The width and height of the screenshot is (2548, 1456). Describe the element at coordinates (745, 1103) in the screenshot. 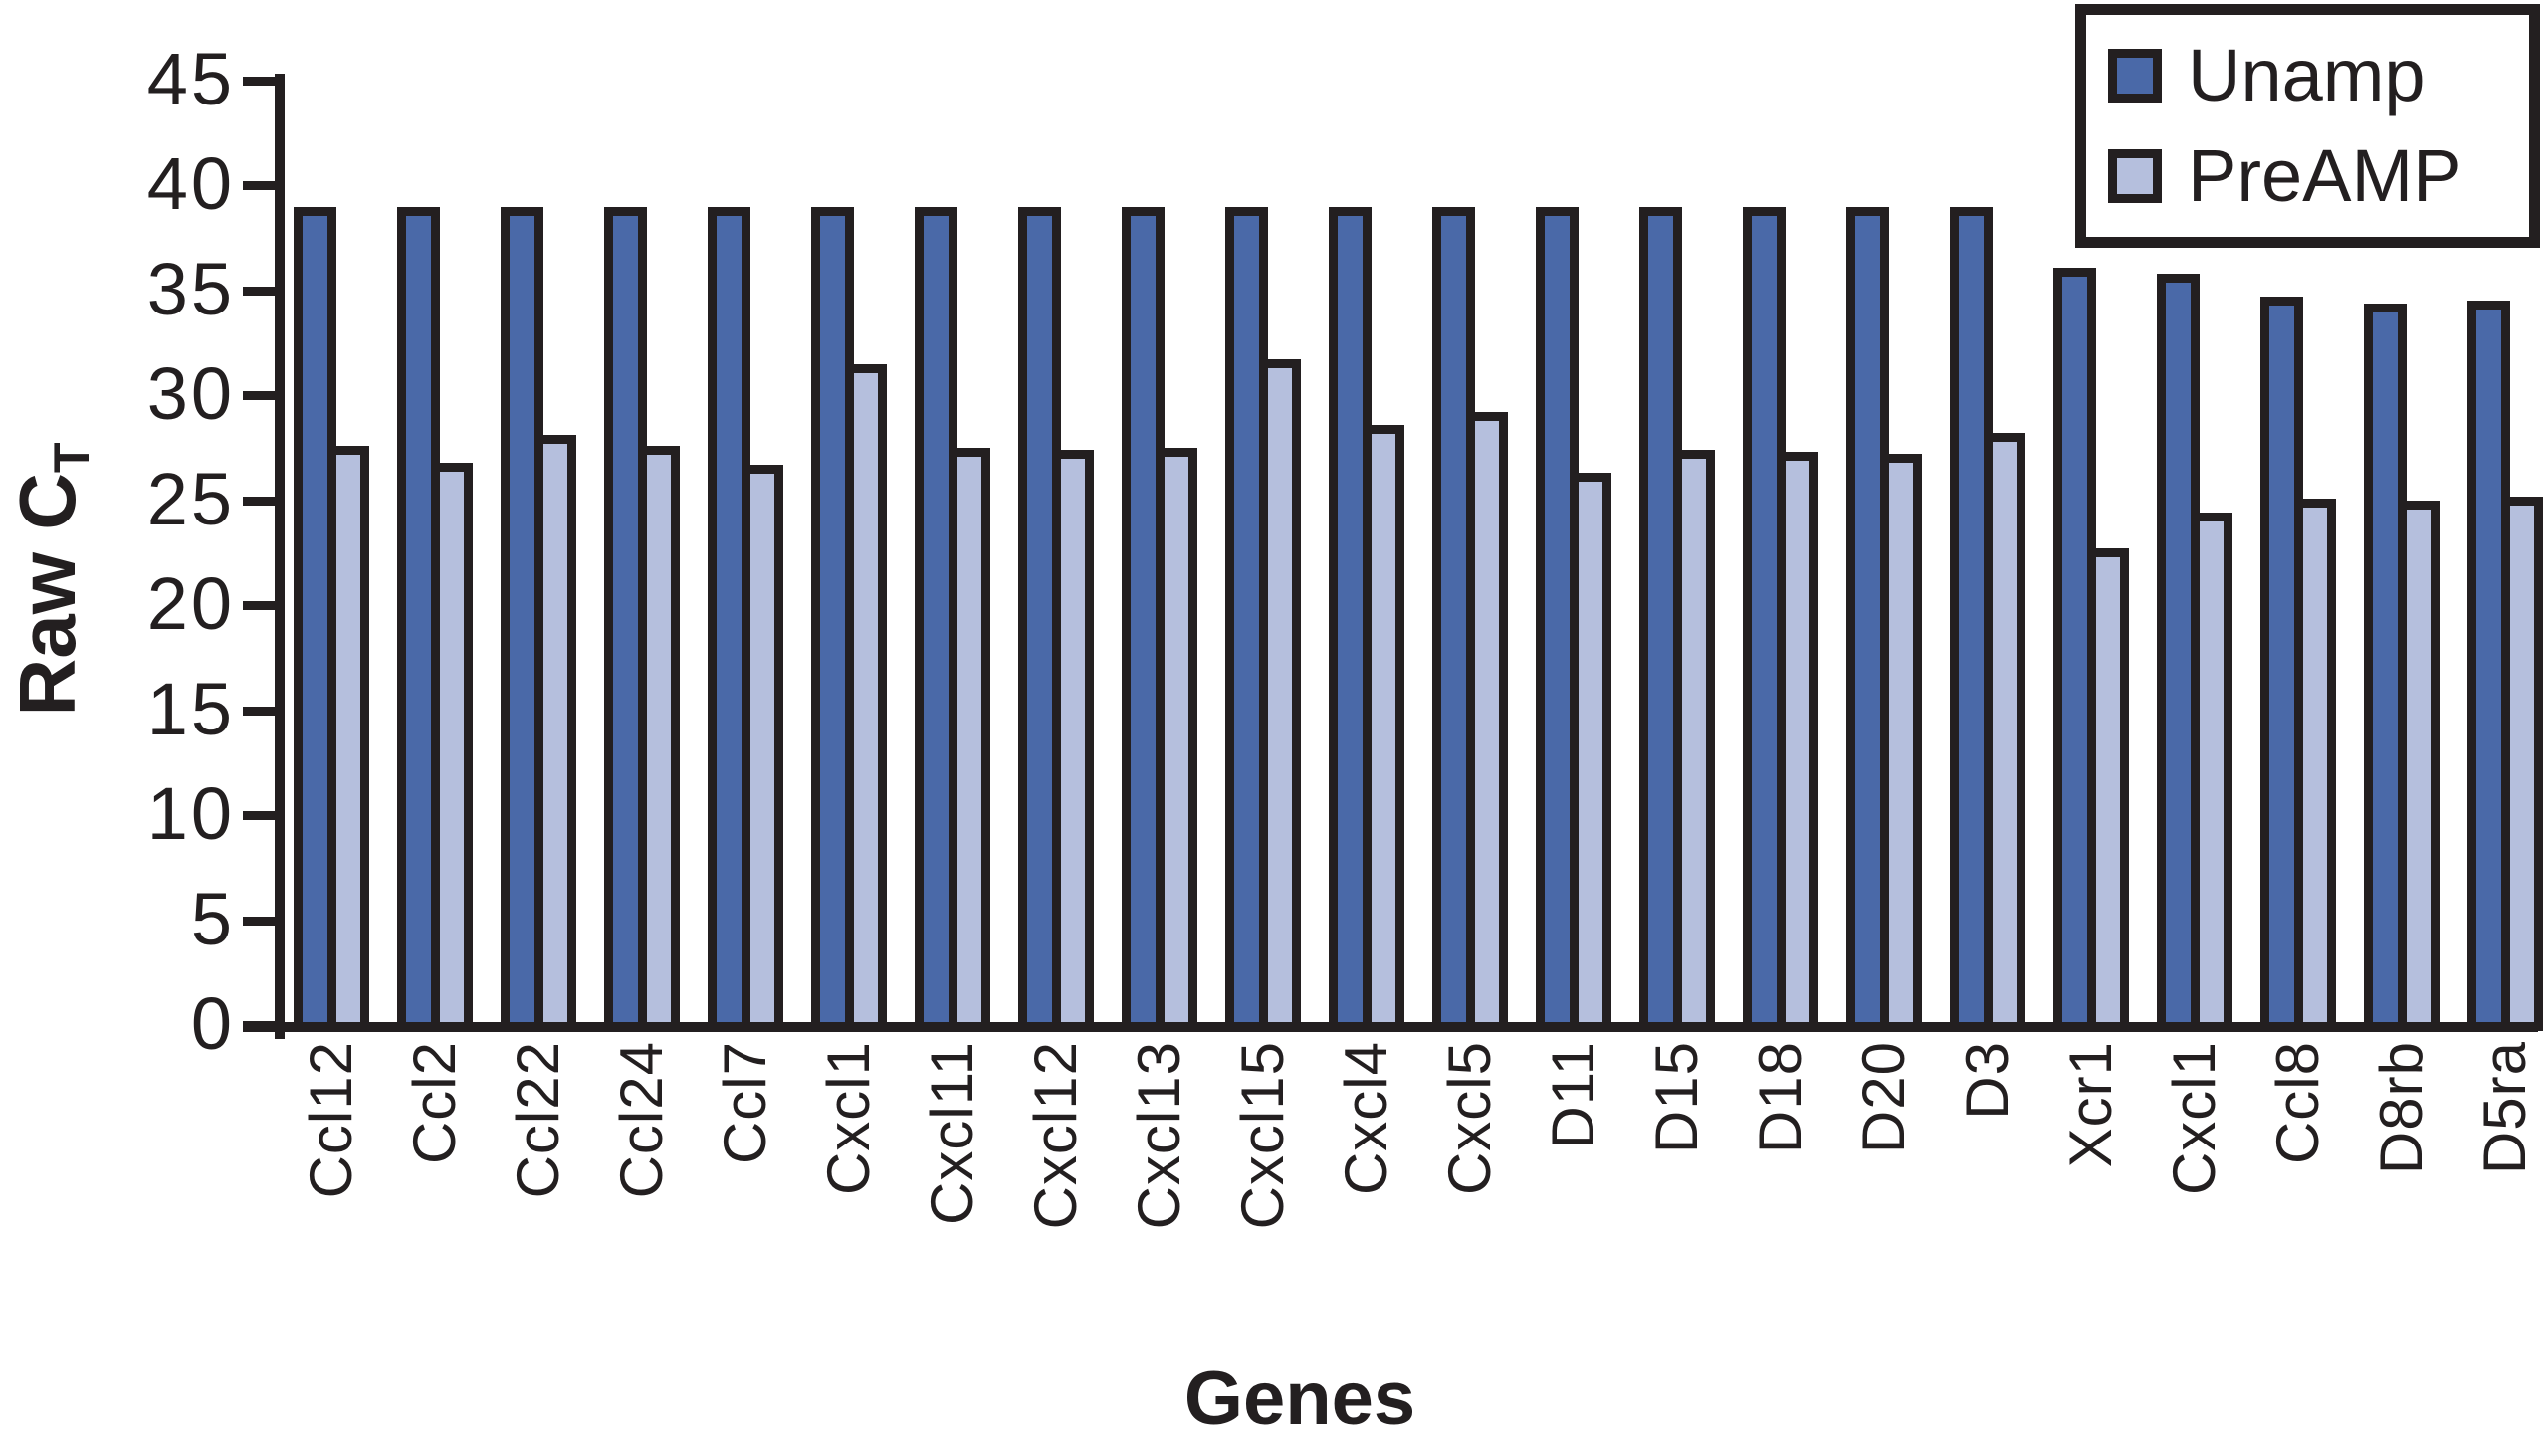

I see `x-label-Ccl7-4: Ccl7` at that location.